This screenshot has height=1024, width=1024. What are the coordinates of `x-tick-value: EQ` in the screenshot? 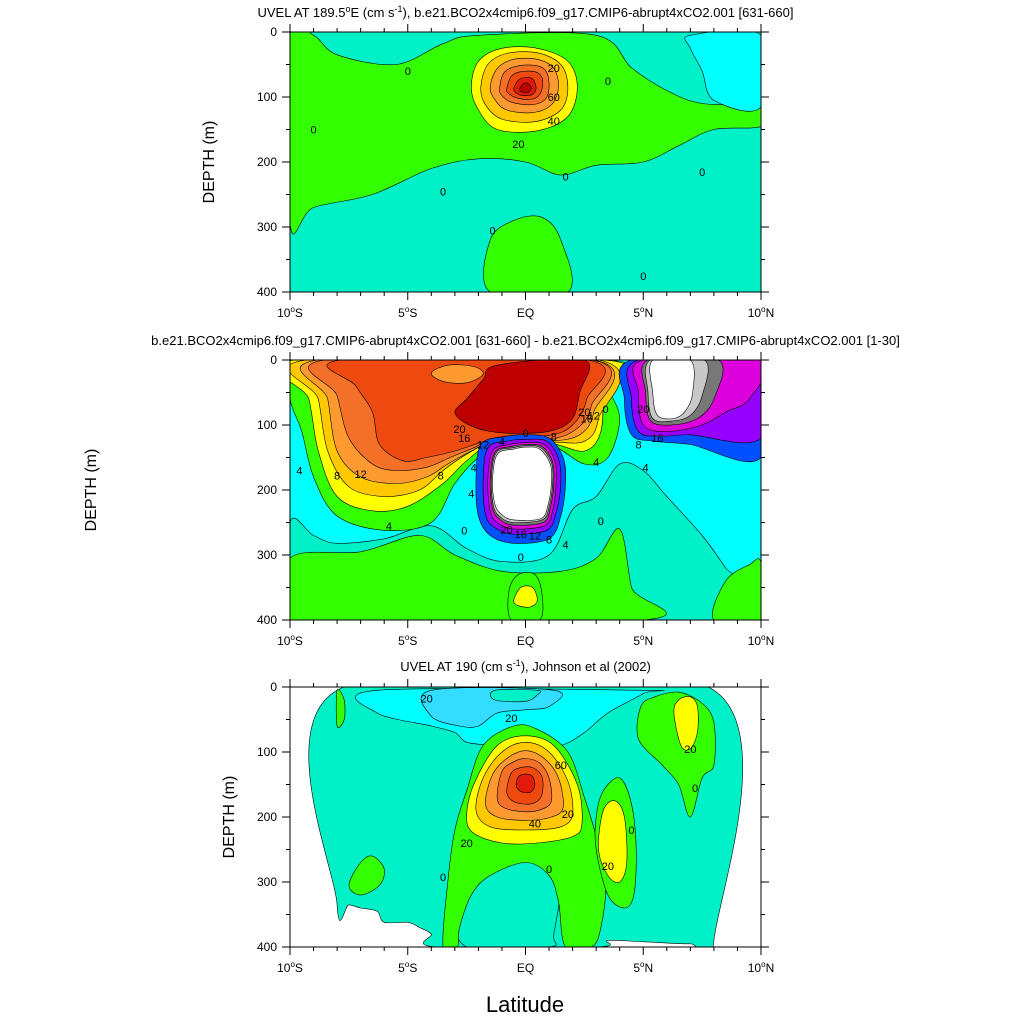 It's located at (525, 313).